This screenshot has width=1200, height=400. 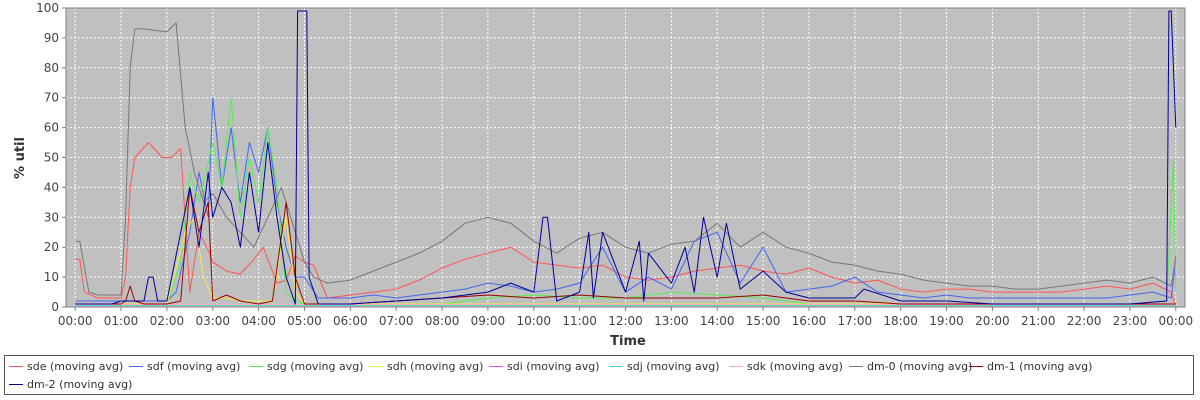 I want to click on y-tick-label: 40, so click(x=51, y=187).